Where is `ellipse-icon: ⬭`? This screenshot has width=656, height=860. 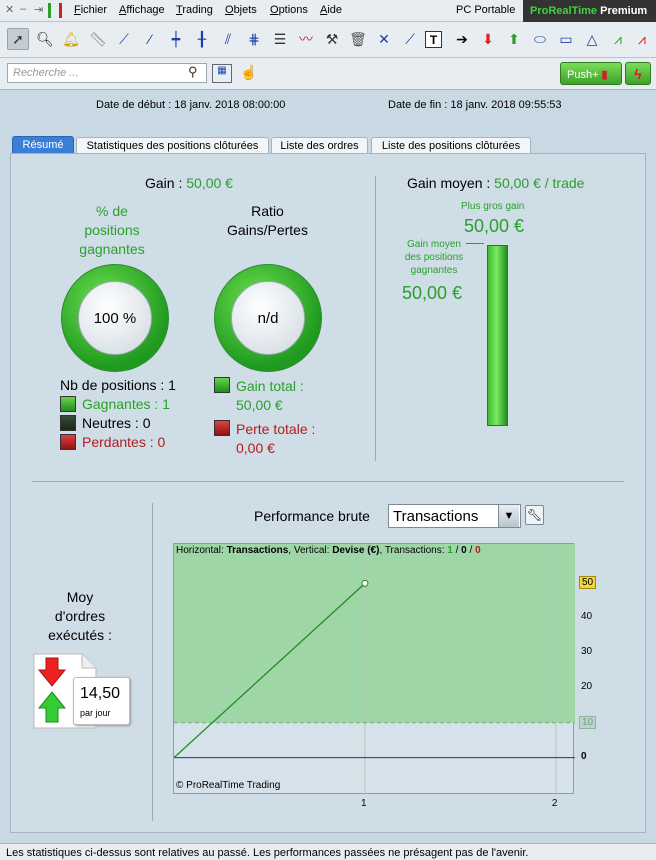 ellipse-icon: ⬭ is located at coordinates (540, 38).